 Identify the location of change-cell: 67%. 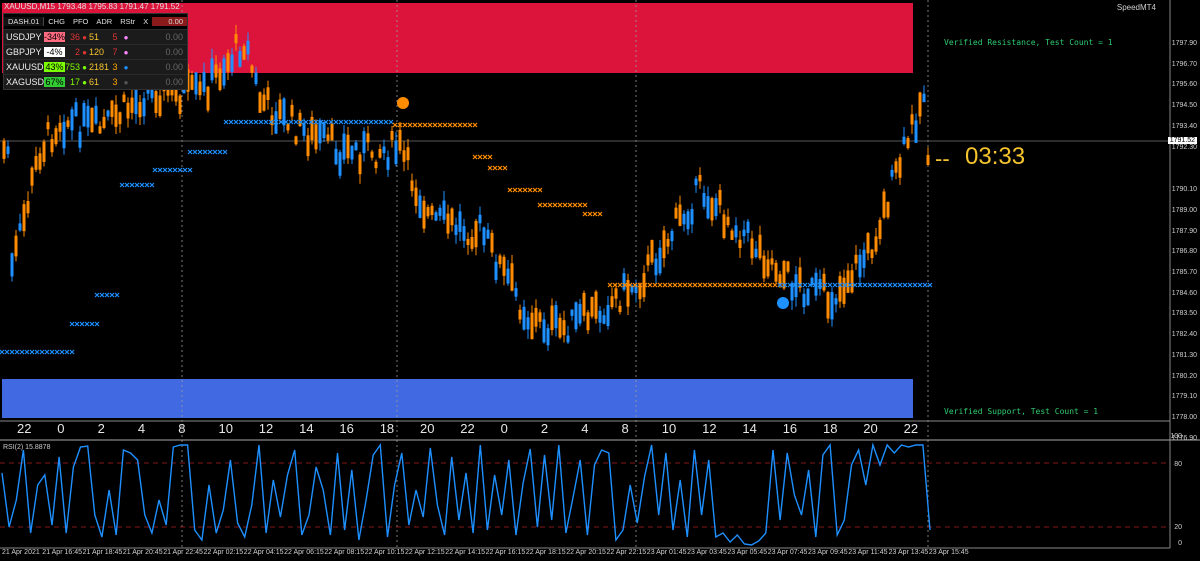
(54, 82).